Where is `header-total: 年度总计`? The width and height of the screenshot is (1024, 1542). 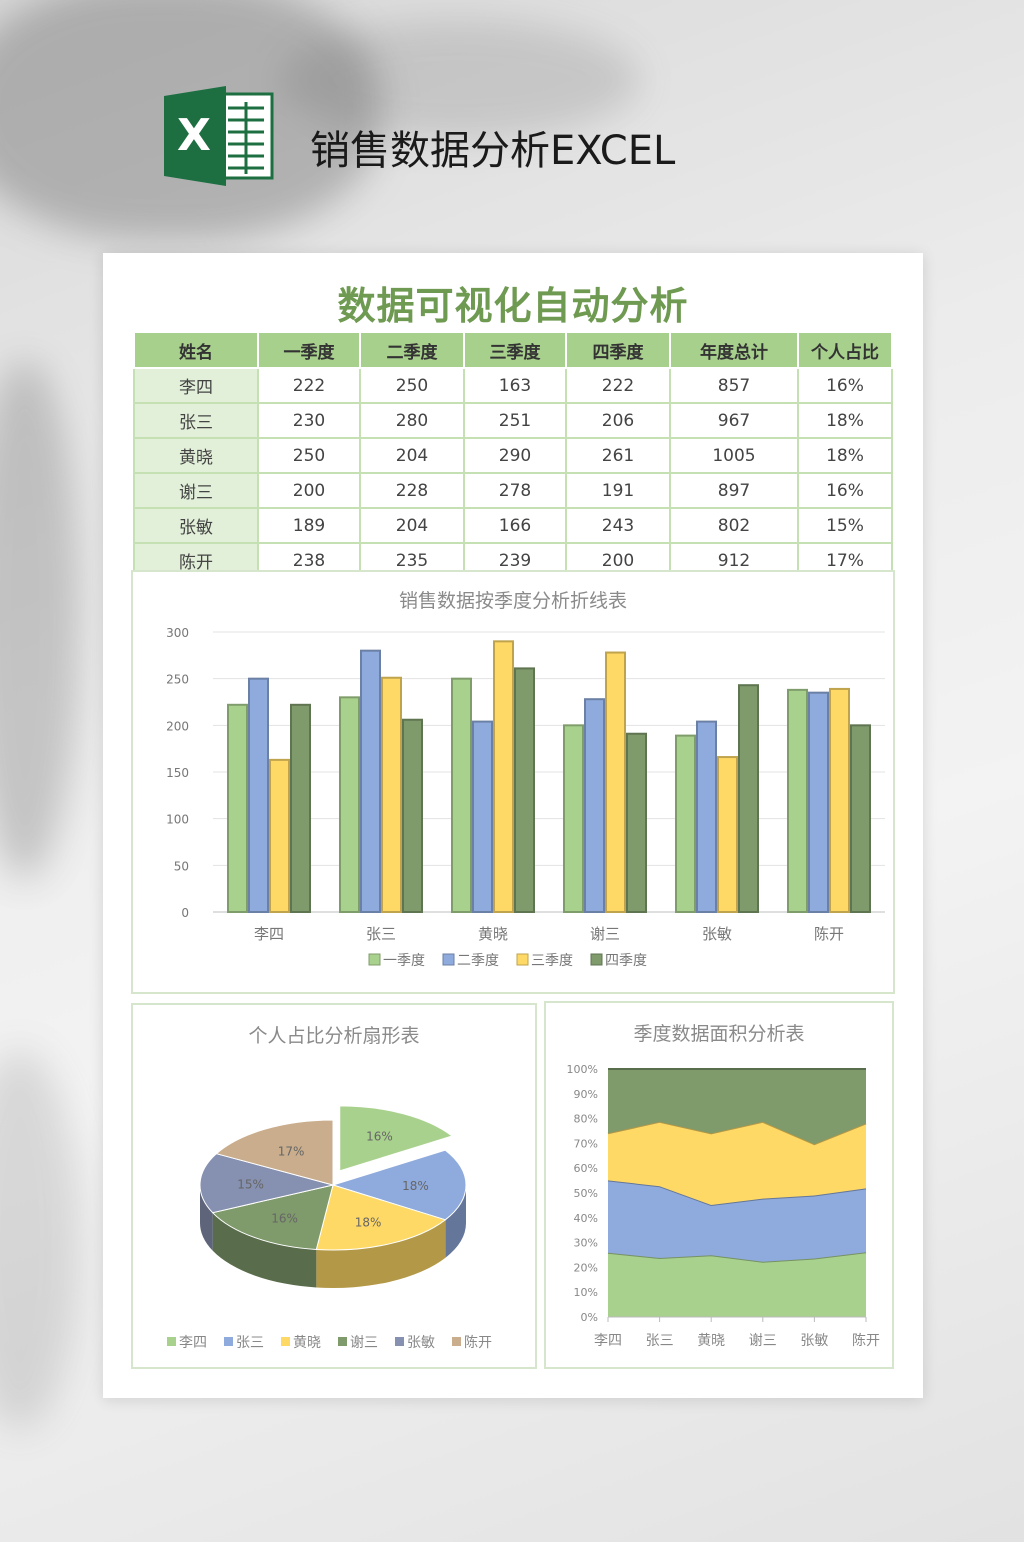
header-total: 年度总计 is located at coordinates (734, 350).